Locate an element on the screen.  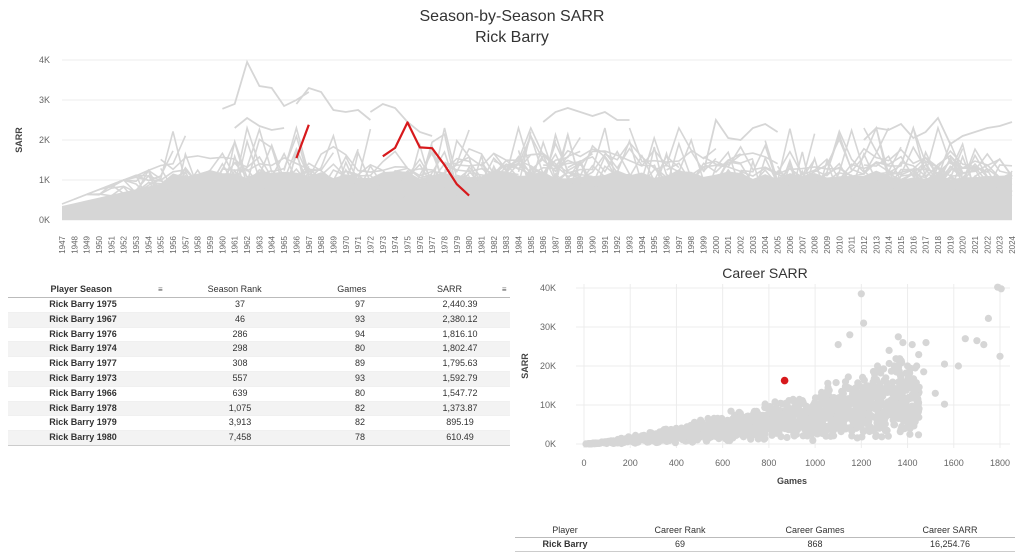
x-tick-label: 1996 is located at coordinates (667, 244).